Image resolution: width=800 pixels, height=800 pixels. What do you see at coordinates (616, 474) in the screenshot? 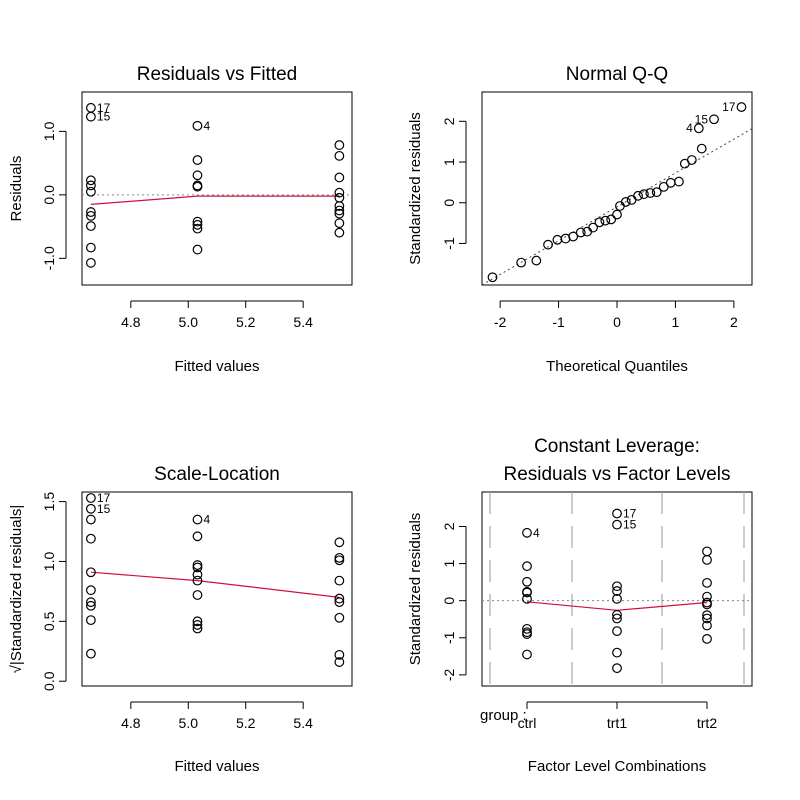
I see `chart-title: Residuals vs Factor Levels` at bounding box center [616, 474].